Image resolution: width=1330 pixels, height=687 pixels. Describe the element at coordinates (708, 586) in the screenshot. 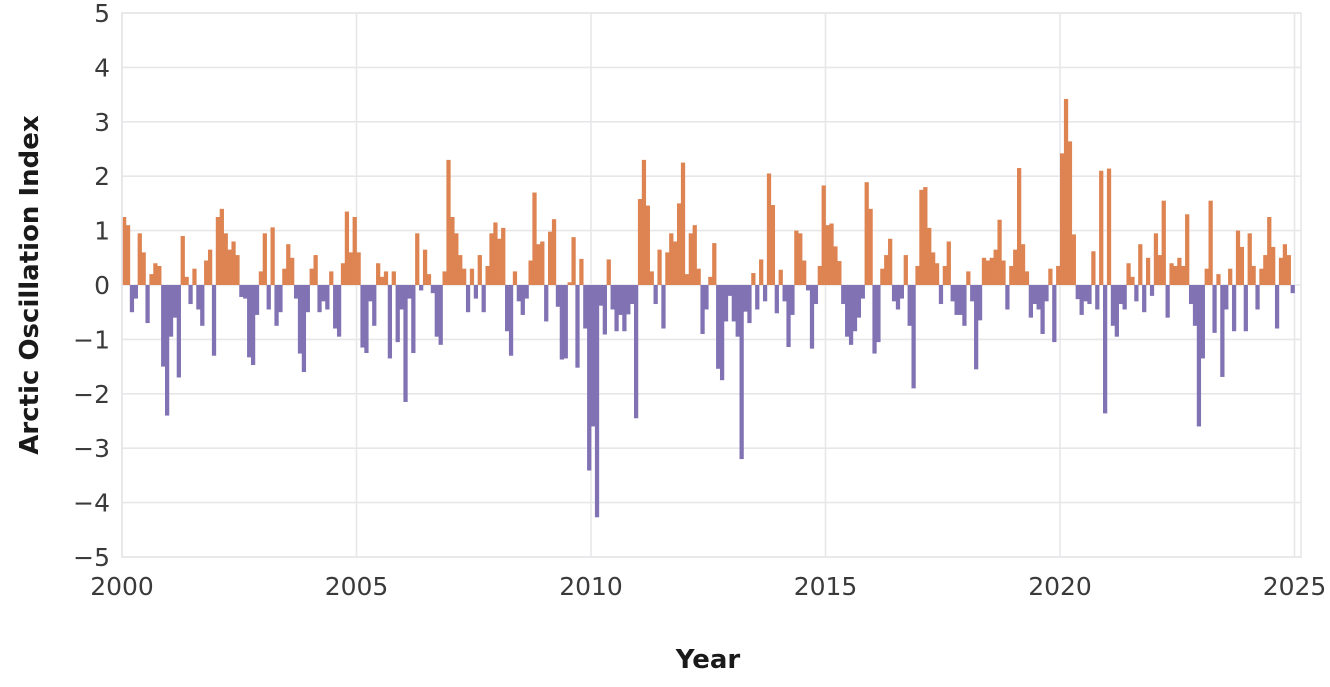

I see `x-axis-tick-labels: 2000 2005 2010 2015 2020 2025` at that location.